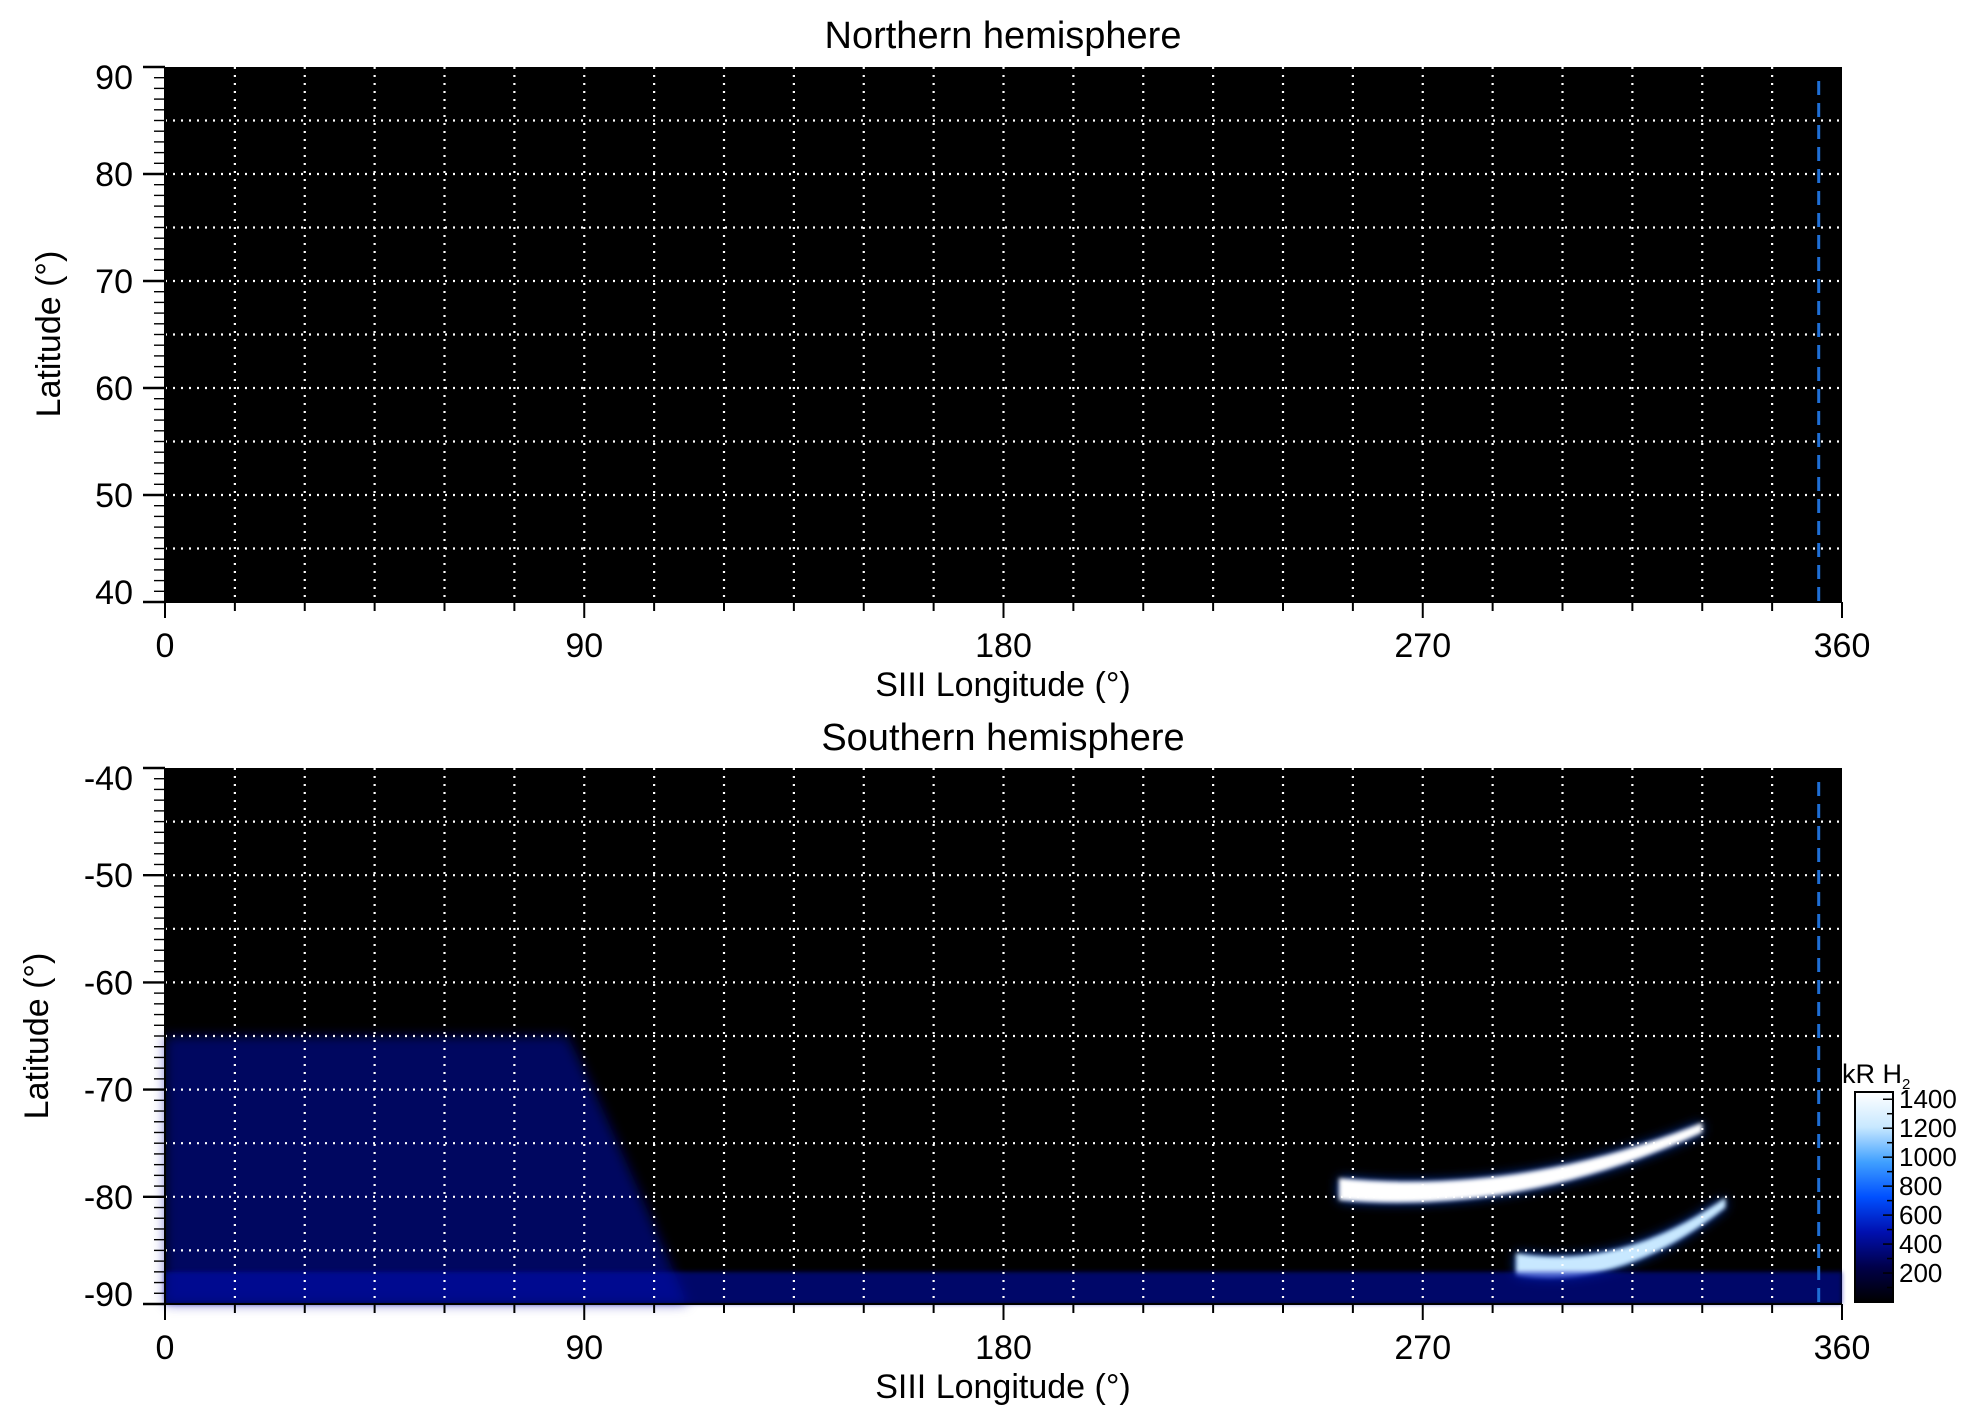 This screenshot has height=1423, width=1983. I want to click on y-tick-label: -60, so click(108, 983).